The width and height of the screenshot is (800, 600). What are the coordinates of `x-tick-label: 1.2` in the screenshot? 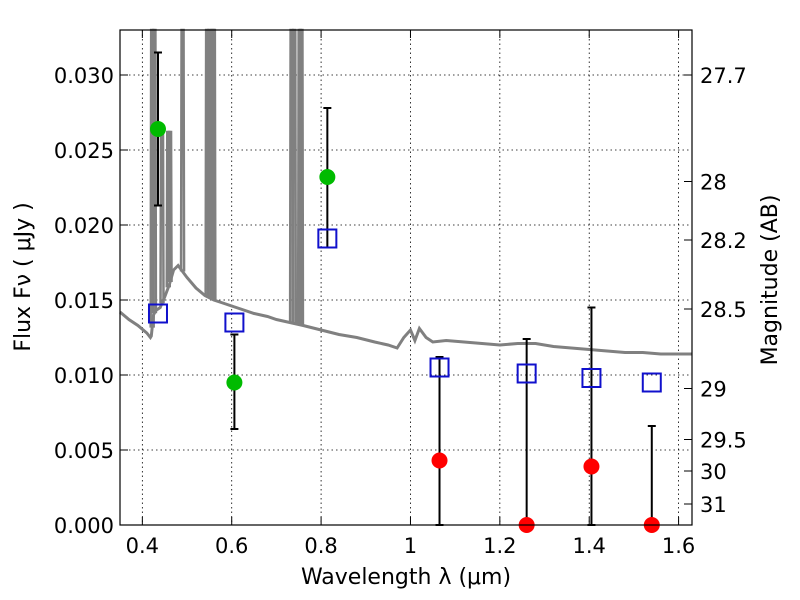 It's located at (499, 546).